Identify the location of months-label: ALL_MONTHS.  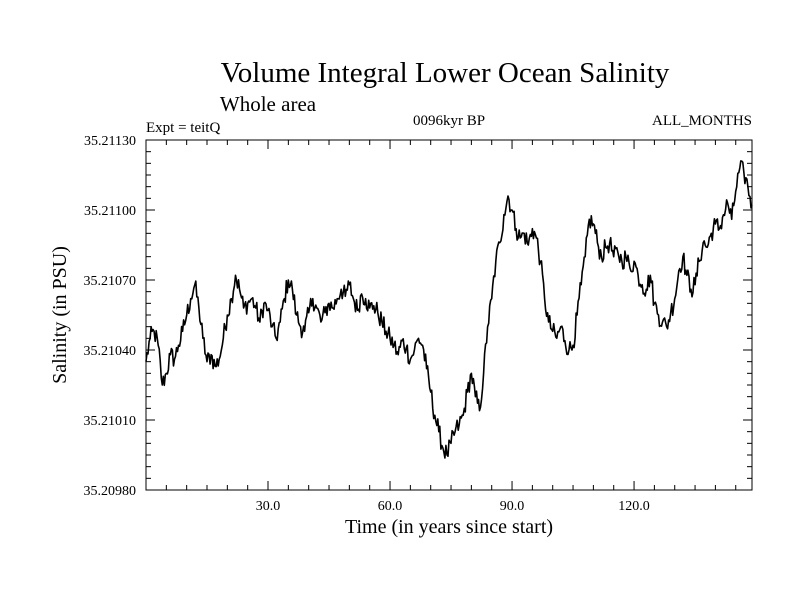
(702, 121).